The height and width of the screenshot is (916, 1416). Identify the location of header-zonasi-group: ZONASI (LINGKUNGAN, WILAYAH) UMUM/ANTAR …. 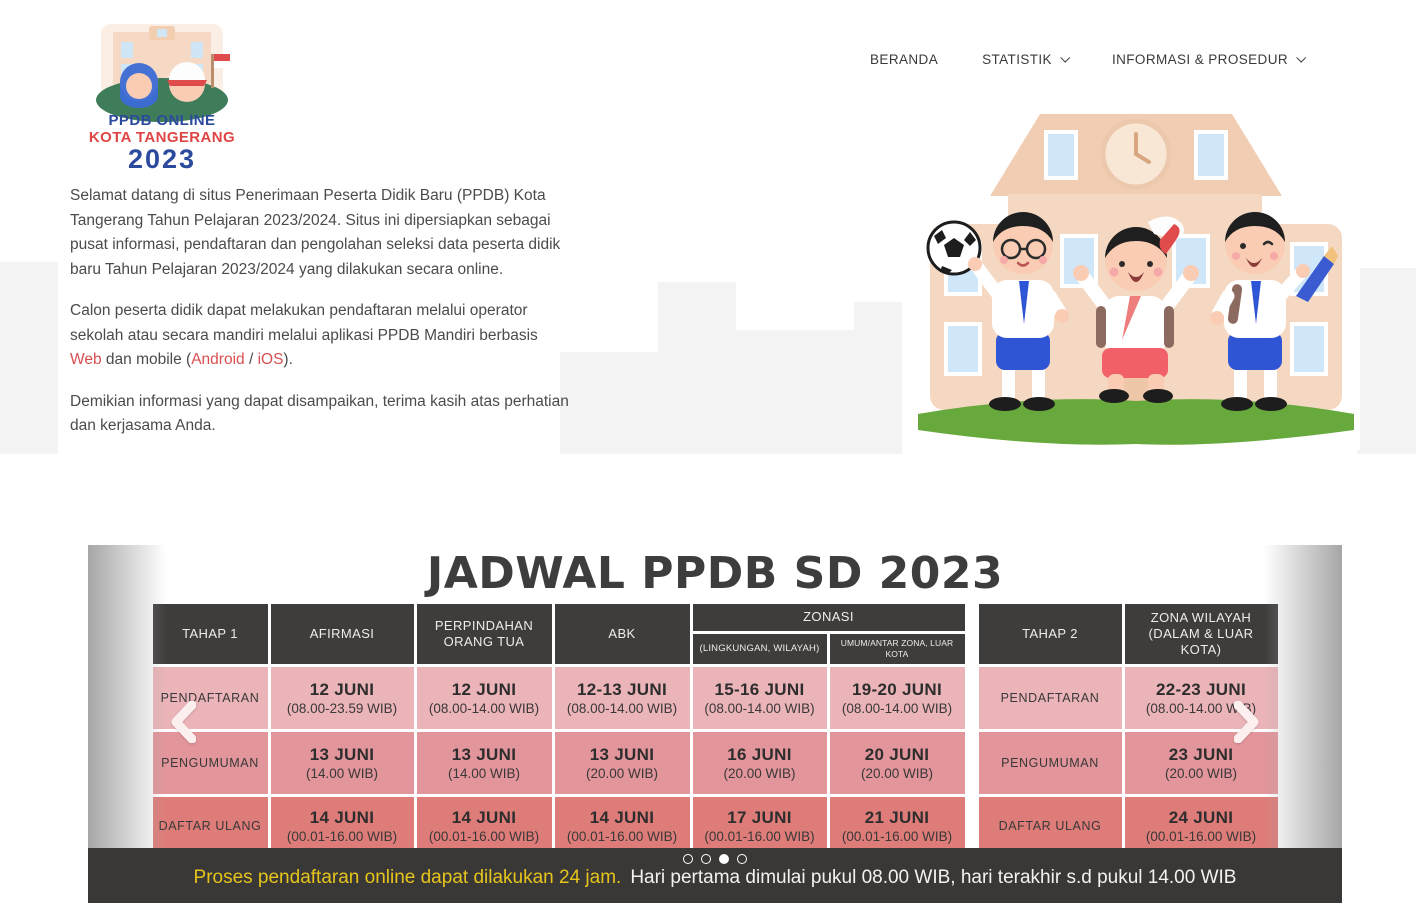
(828, 634).